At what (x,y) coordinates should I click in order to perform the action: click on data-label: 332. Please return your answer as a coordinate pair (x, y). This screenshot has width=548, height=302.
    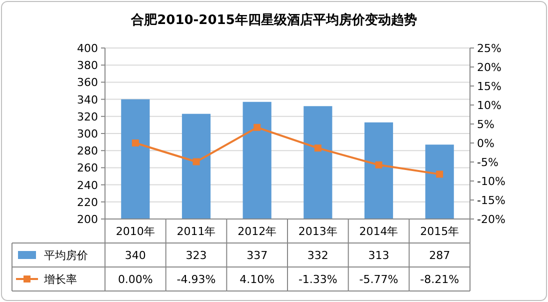
    Looking at the image, I should click on (317, 255).